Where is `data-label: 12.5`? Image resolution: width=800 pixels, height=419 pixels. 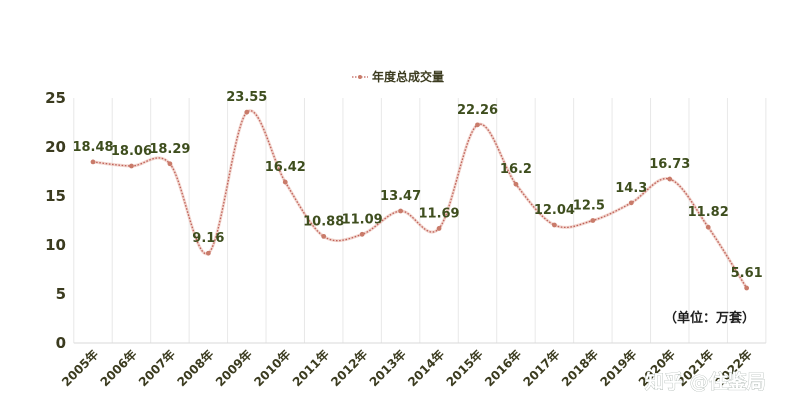
data-label: 12.5 is located at coordinates (589, 206).